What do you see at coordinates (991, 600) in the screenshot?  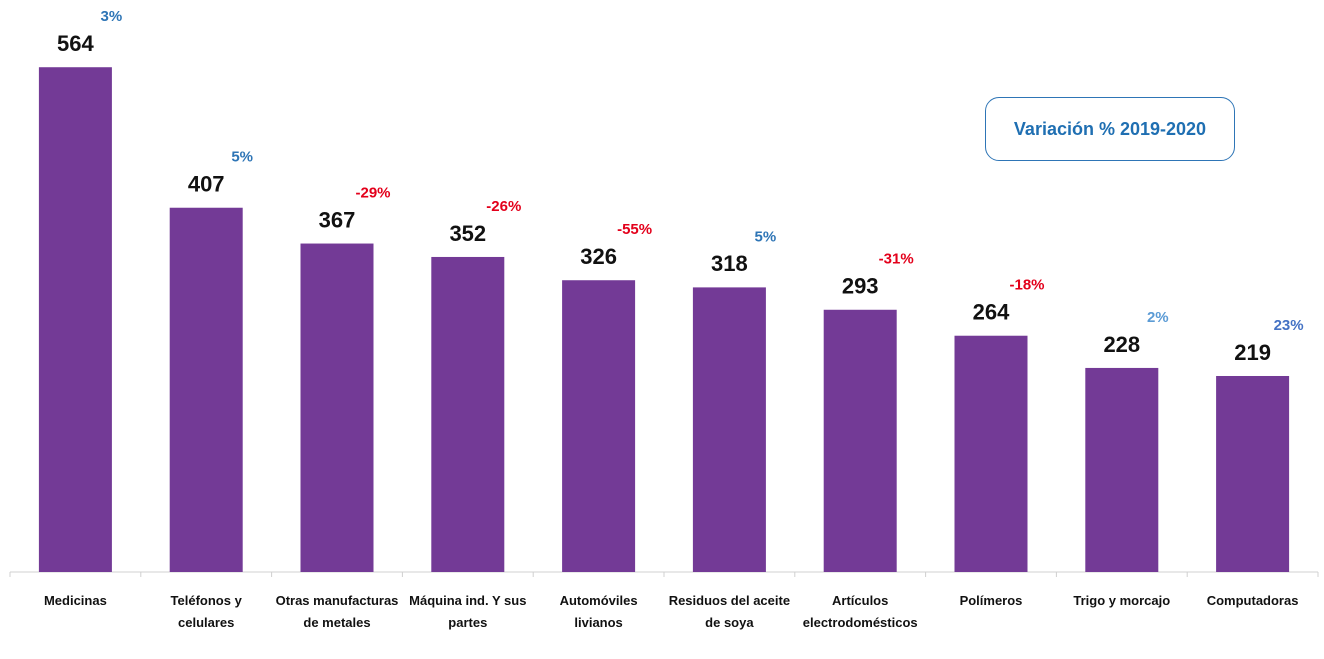 I see `x-tick-label: Polímeros` at bounding box center [991, 600].